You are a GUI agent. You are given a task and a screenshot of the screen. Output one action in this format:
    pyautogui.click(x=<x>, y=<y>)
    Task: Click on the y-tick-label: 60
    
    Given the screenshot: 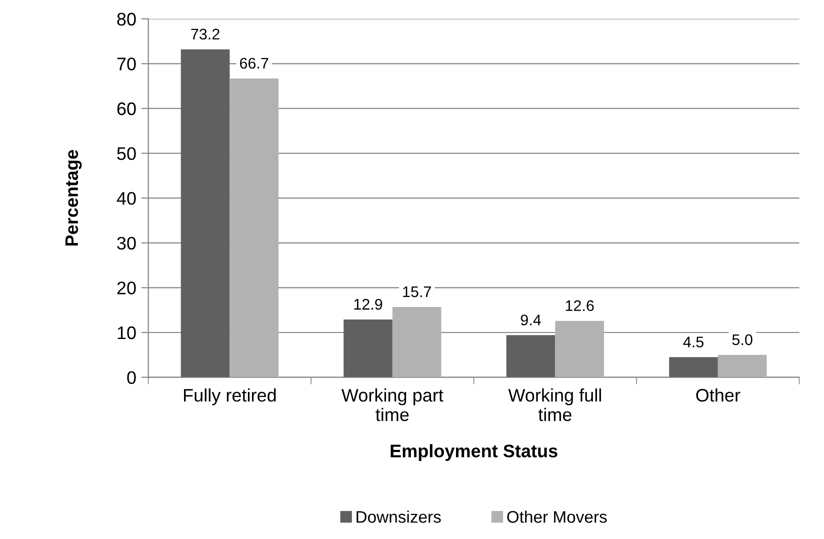 What is the action you would take?
    pyautogui.click(x=126, y=109)
    